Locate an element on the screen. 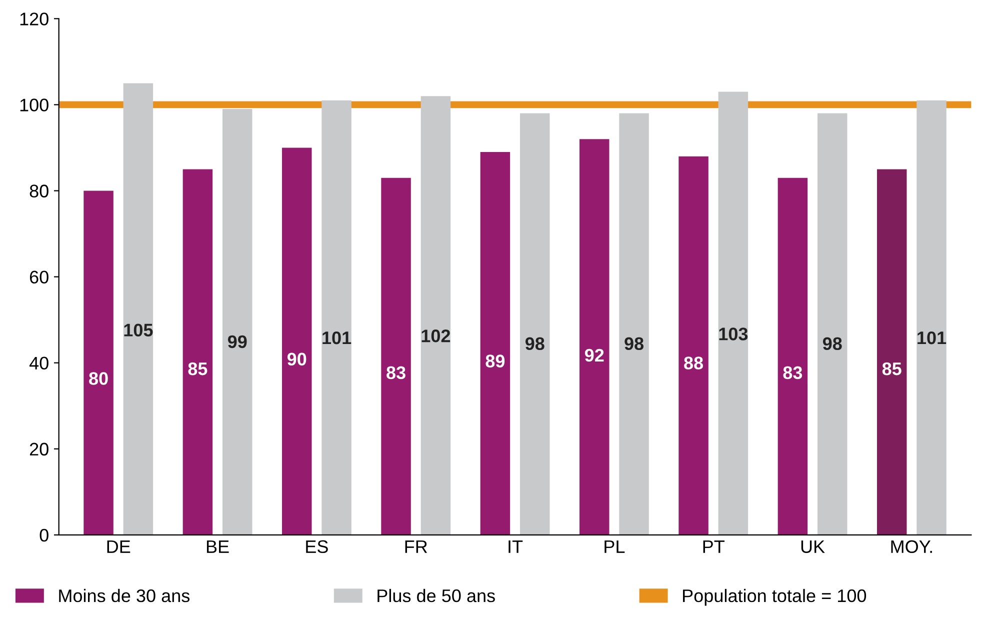 This screenshot has width=981, height=622. data-label: 89 is located at coordinates (495, 361).